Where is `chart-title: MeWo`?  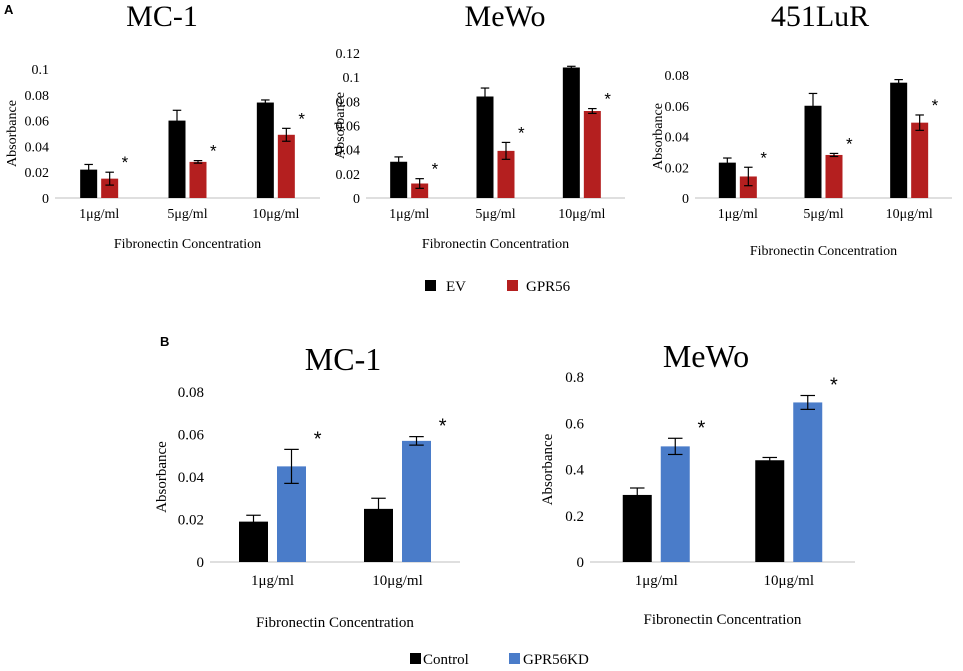 chart-title: MeWo is located at coordinates (505, 16).